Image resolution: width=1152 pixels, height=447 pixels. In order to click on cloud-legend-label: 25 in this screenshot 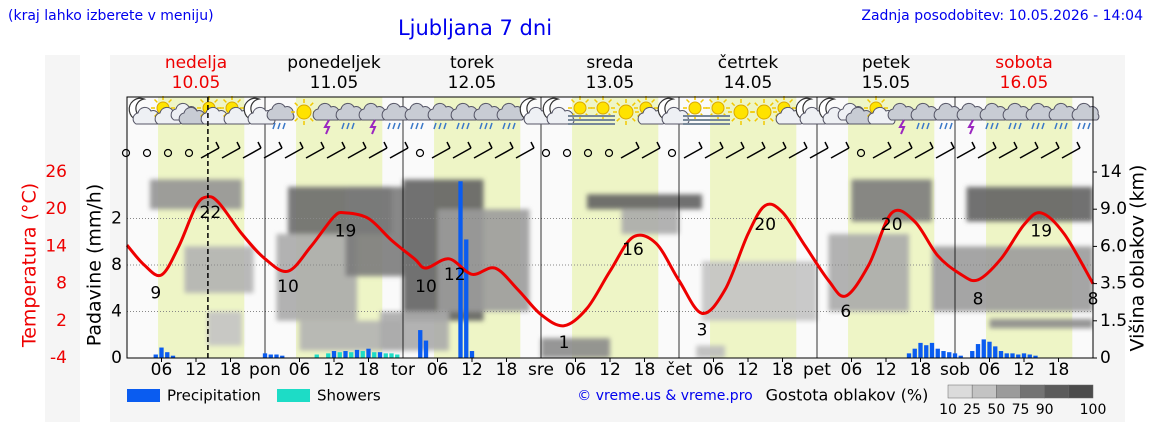, I will do `click(972, 410)`.